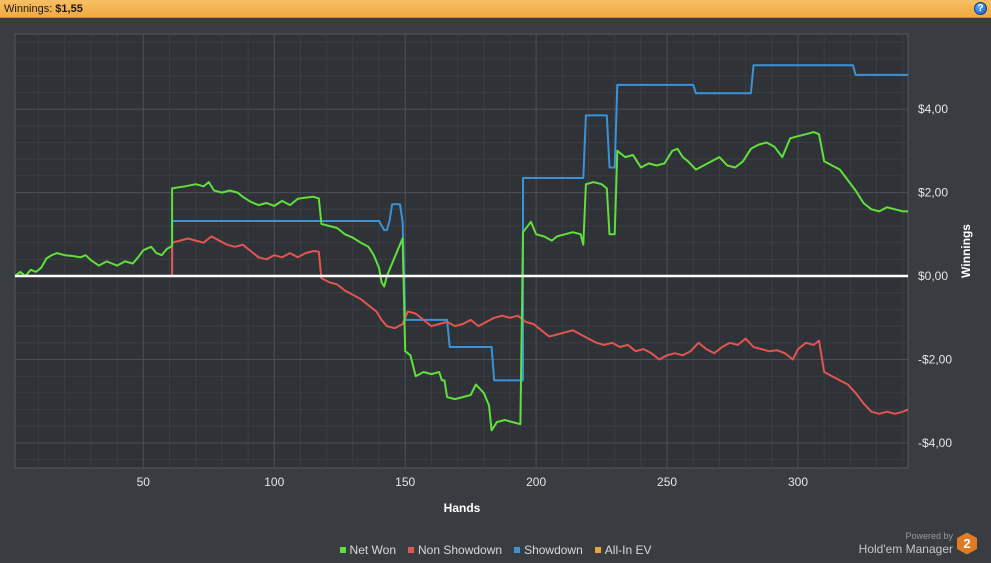 This screenshot has height=563, width=991. Describe the element at coordinates (553, 550) in the screenshot. I see `legend-label: Showdown` at that location.